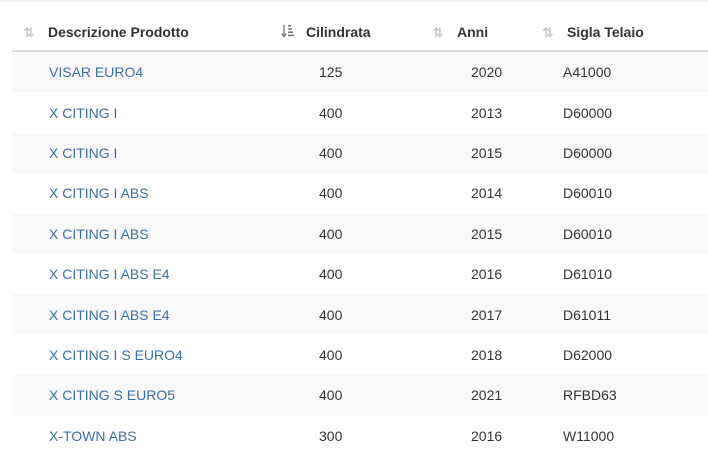  I want to click on anni-cell: 2021, so click(487, 395).